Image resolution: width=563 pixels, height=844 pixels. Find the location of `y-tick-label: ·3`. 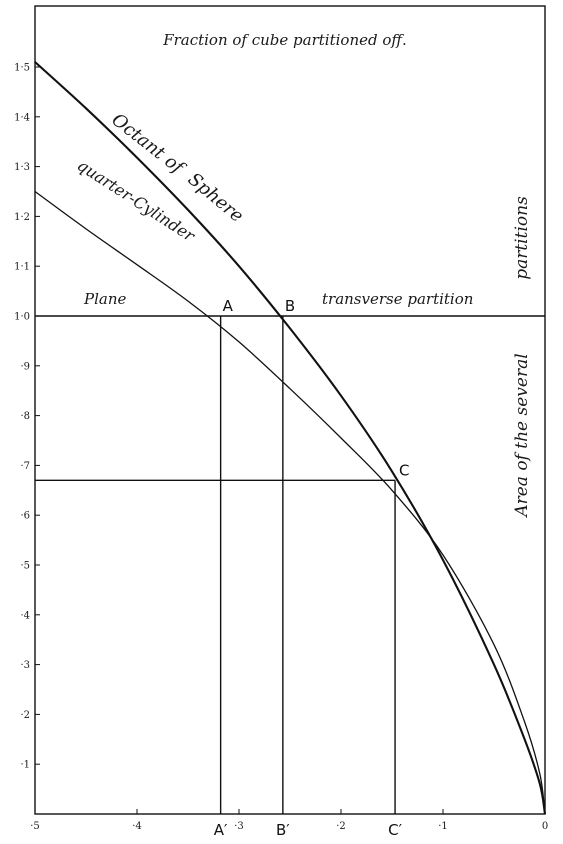

y-tick-label: ·3 is located at coordinates (25, 665).